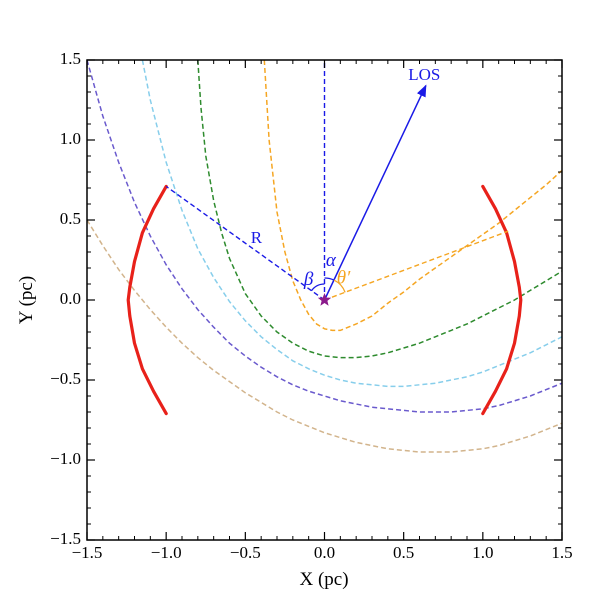  I want to click on theta-angle-arc, so click(339, 286).